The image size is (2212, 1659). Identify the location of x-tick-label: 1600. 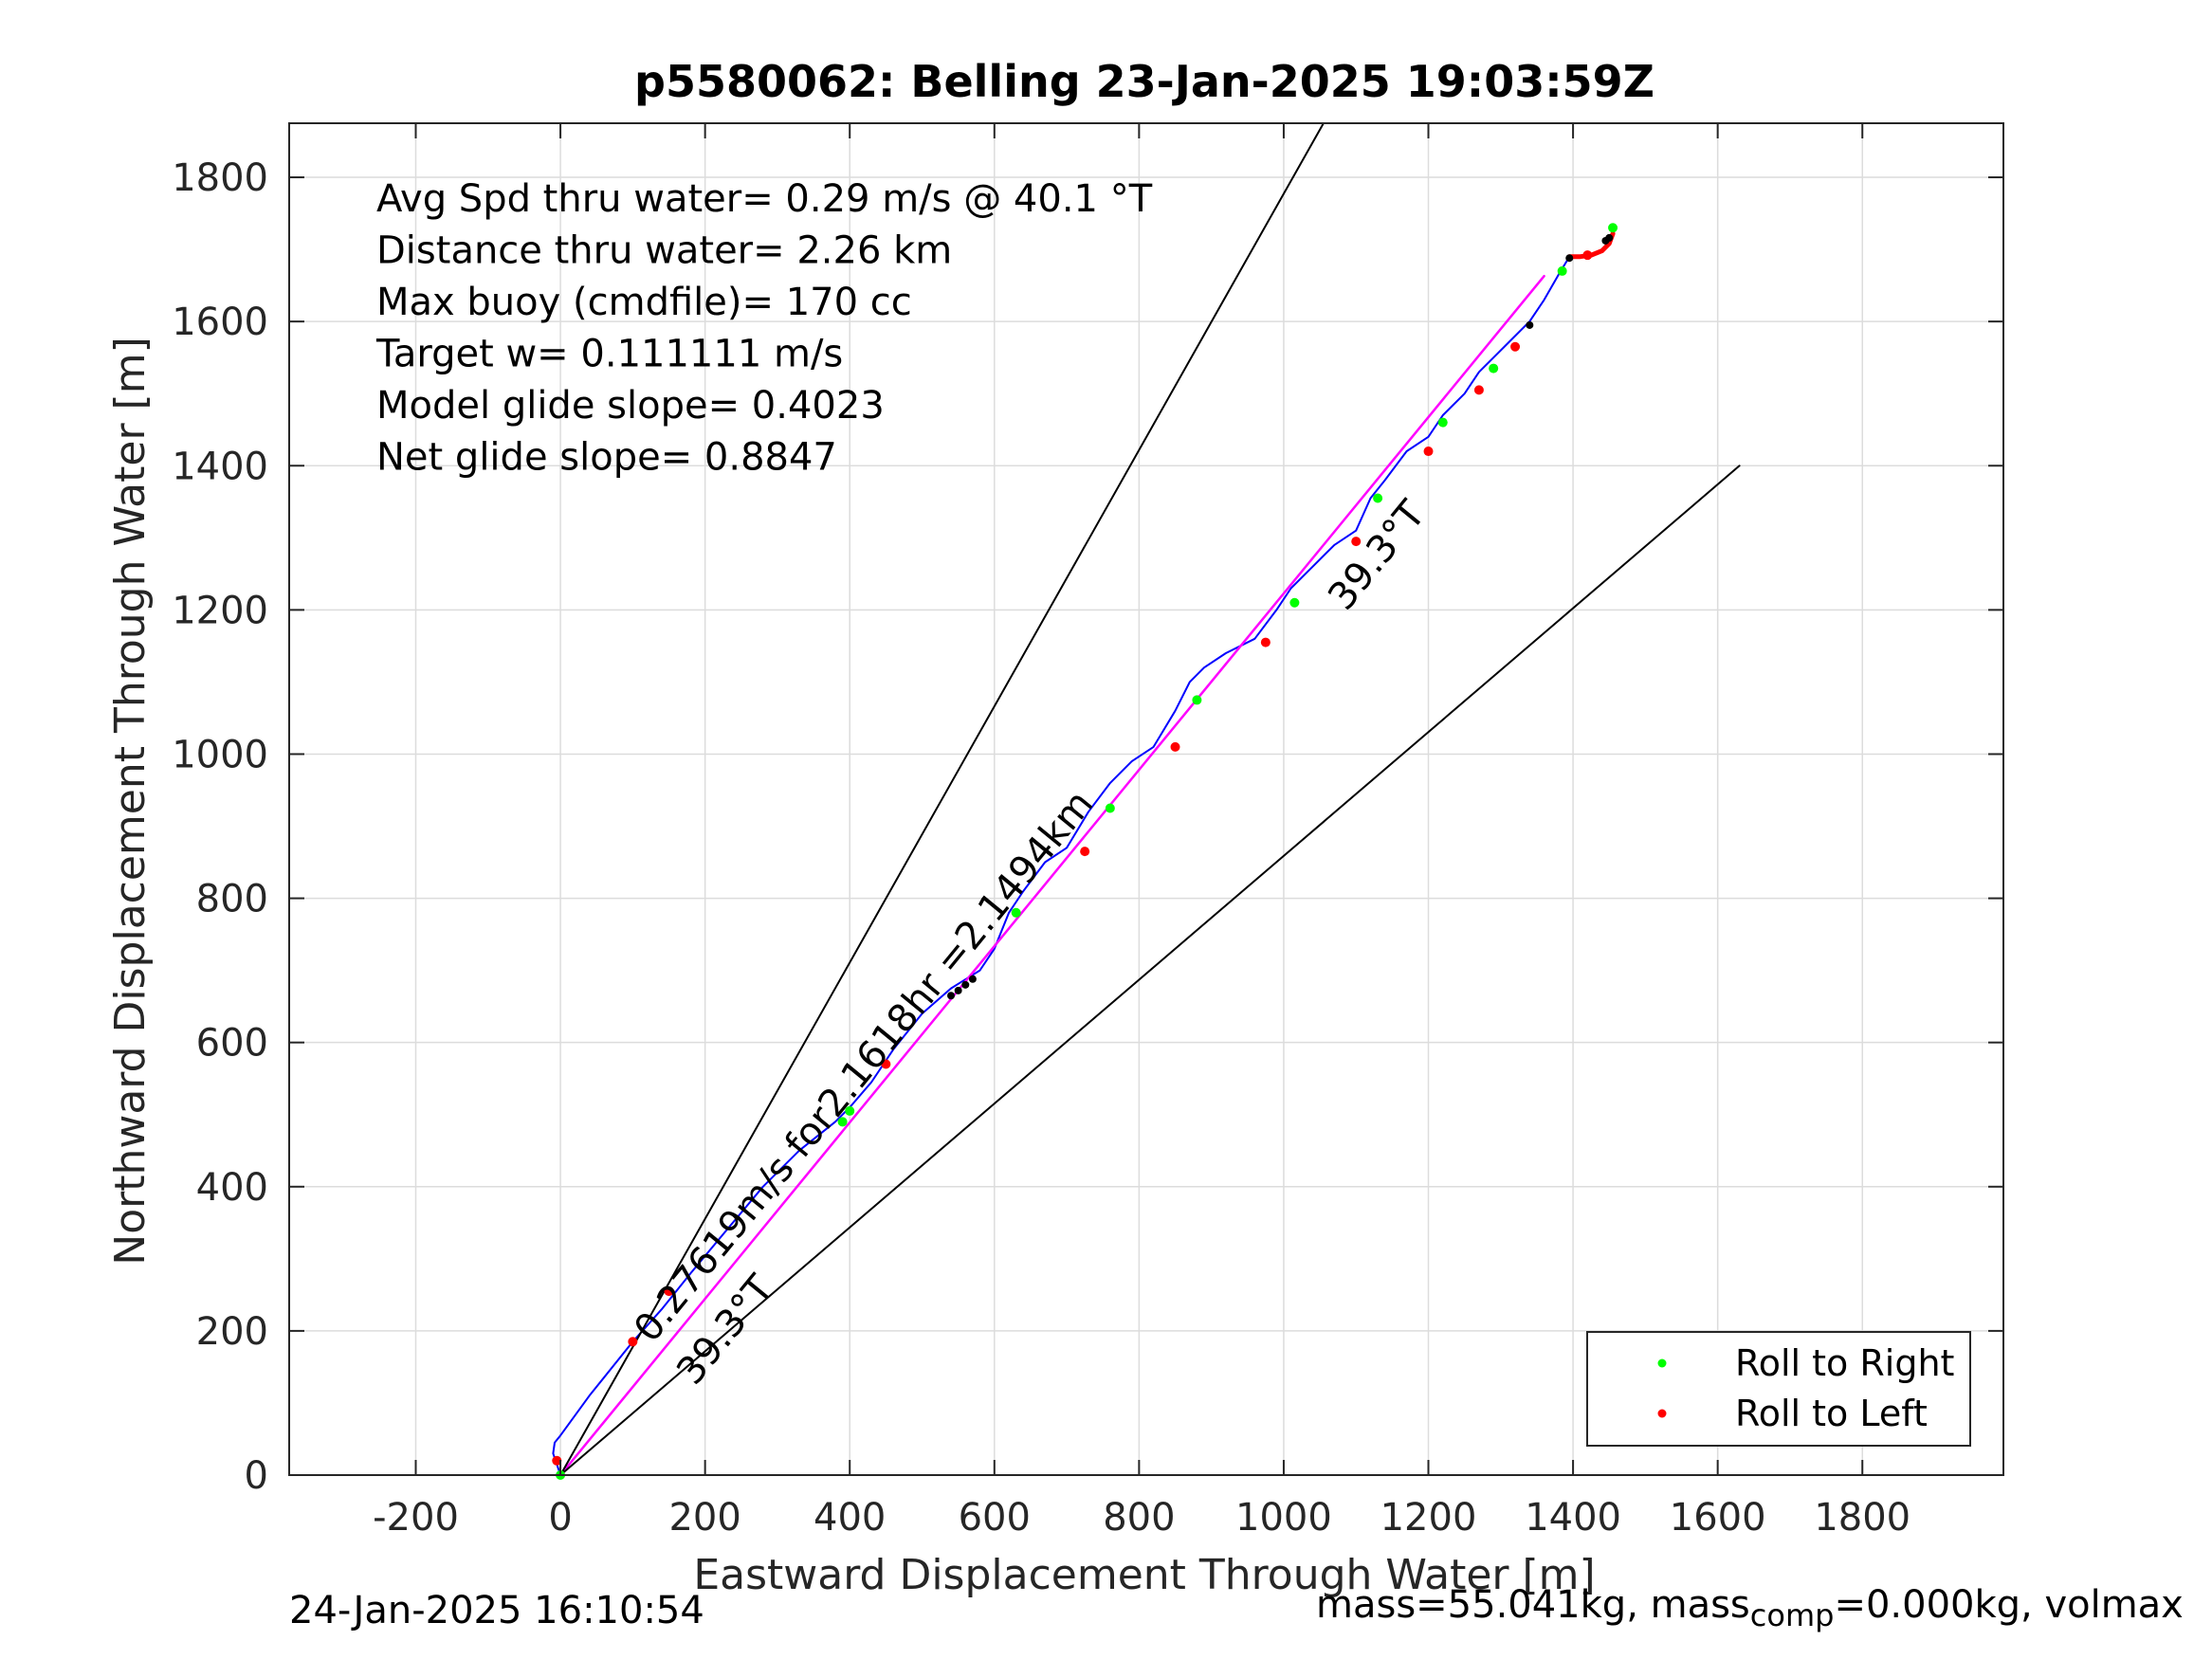
(1718, 1518).